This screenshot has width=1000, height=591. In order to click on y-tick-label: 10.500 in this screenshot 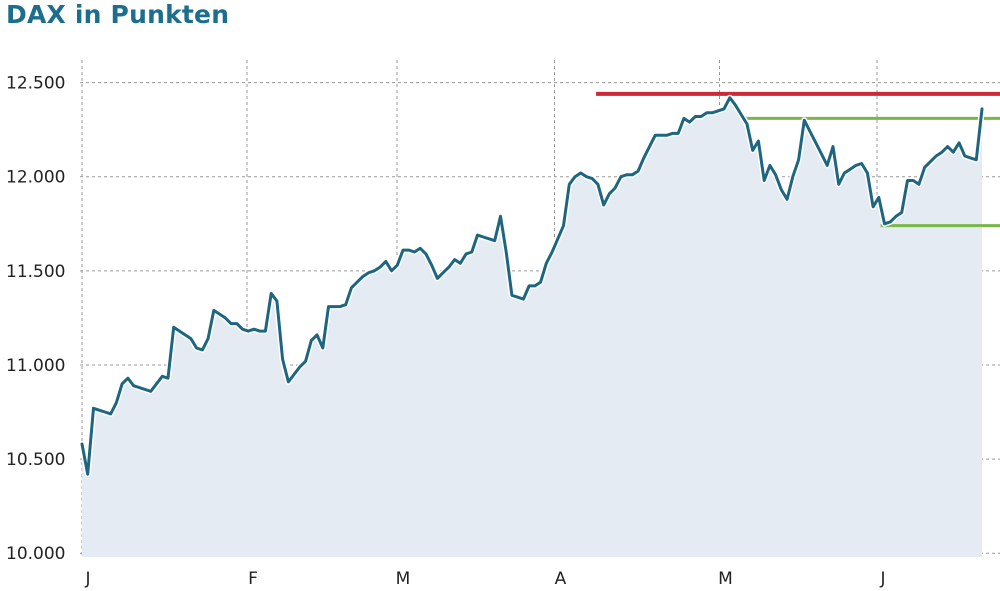, I will do `click(35, 460)`.